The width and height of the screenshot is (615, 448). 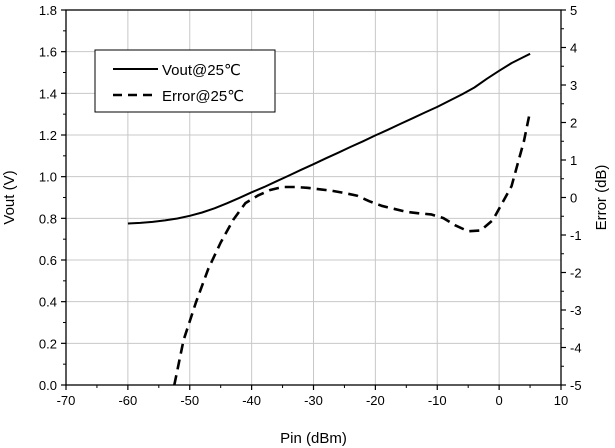 I want to click on x-tick-label: -30, so click(x=313, y=400).